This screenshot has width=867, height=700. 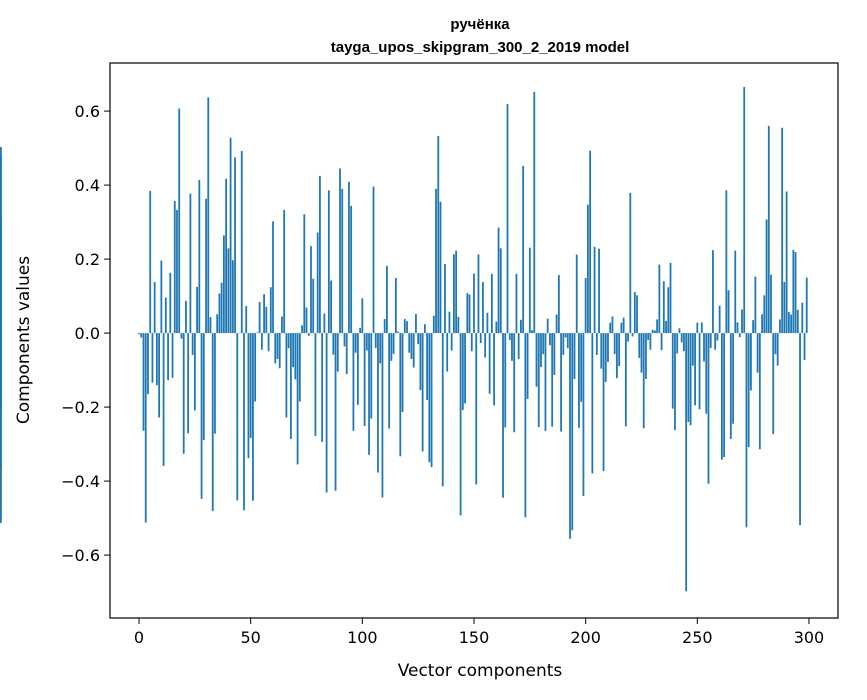 What do you see at coordinates (87, 185) in the screenshot?
I see `y-tick-label: 0.4` at bounding box center [87, 185].